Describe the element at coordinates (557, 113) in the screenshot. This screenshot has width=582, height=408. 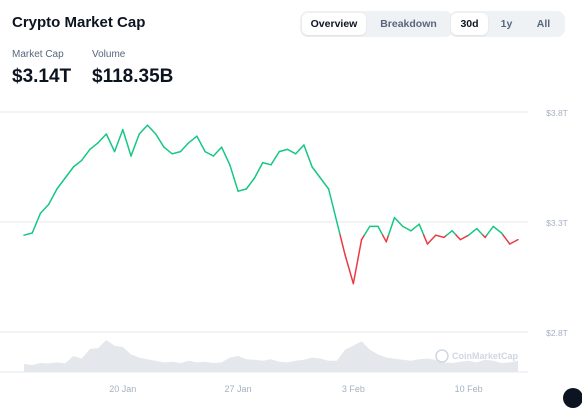
I see `y-tick-label: $3.8T` at that location.